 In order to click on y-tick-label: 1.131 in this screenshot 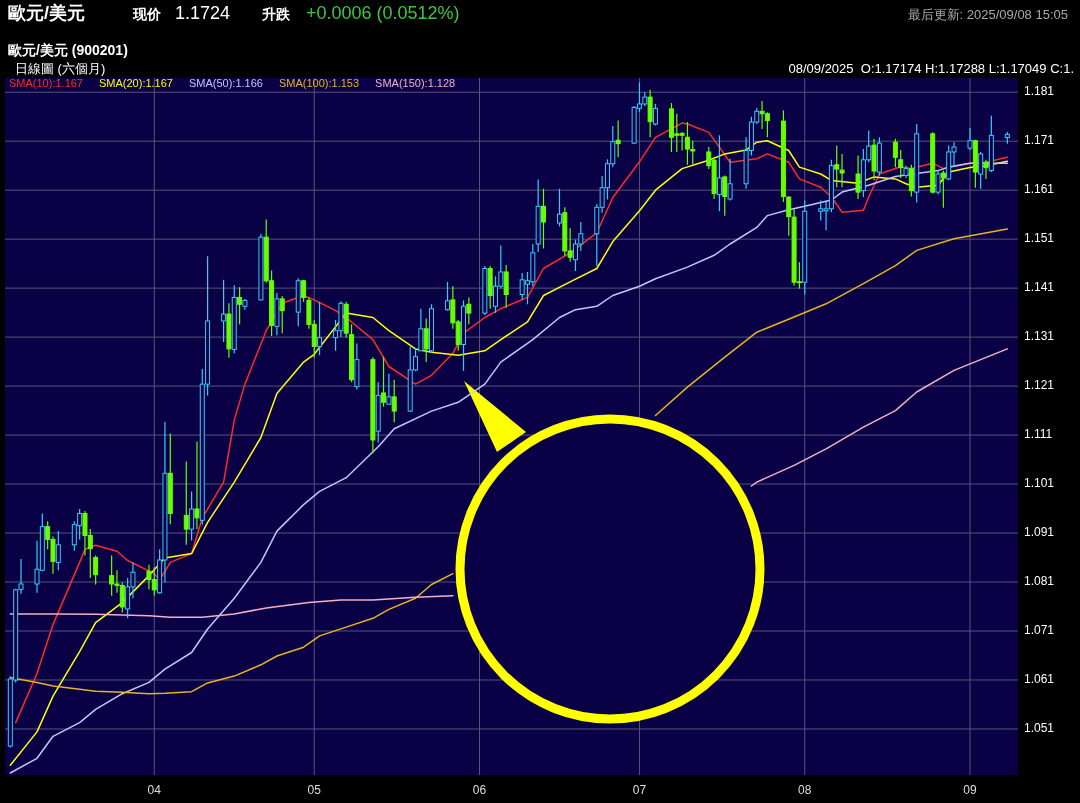, I will do `click(1039, 336)`.